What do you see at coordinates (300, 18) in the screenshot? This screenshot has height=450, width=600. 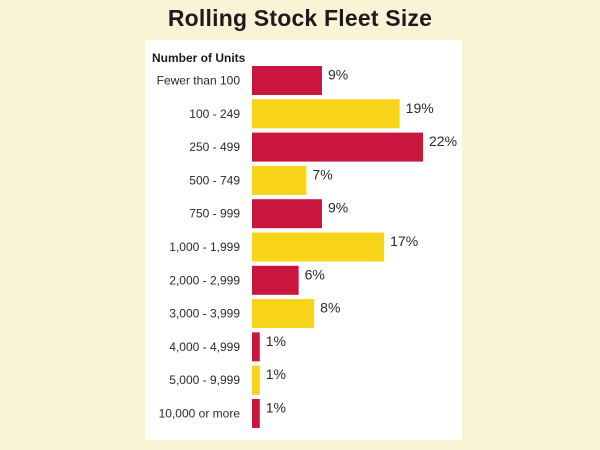 I see `chart-title: Rolling Stock Fleet Size` at bounding box center [300, 18].